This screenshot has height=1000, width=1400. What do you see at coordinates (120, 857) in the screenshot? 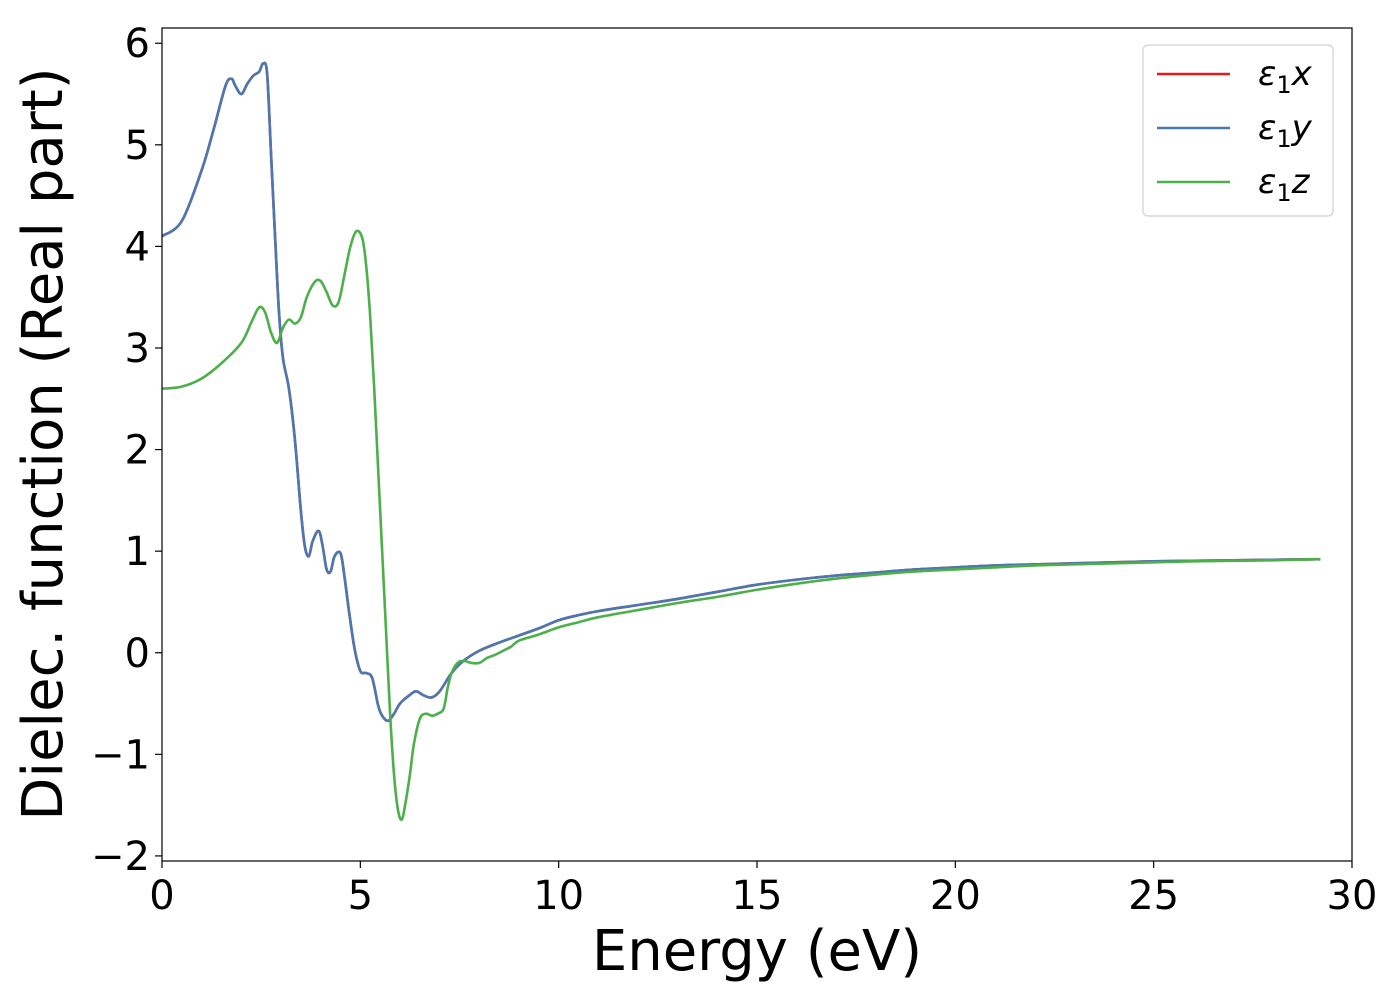
I see `y-tick-label: −2` at bounding box center [120, 857].